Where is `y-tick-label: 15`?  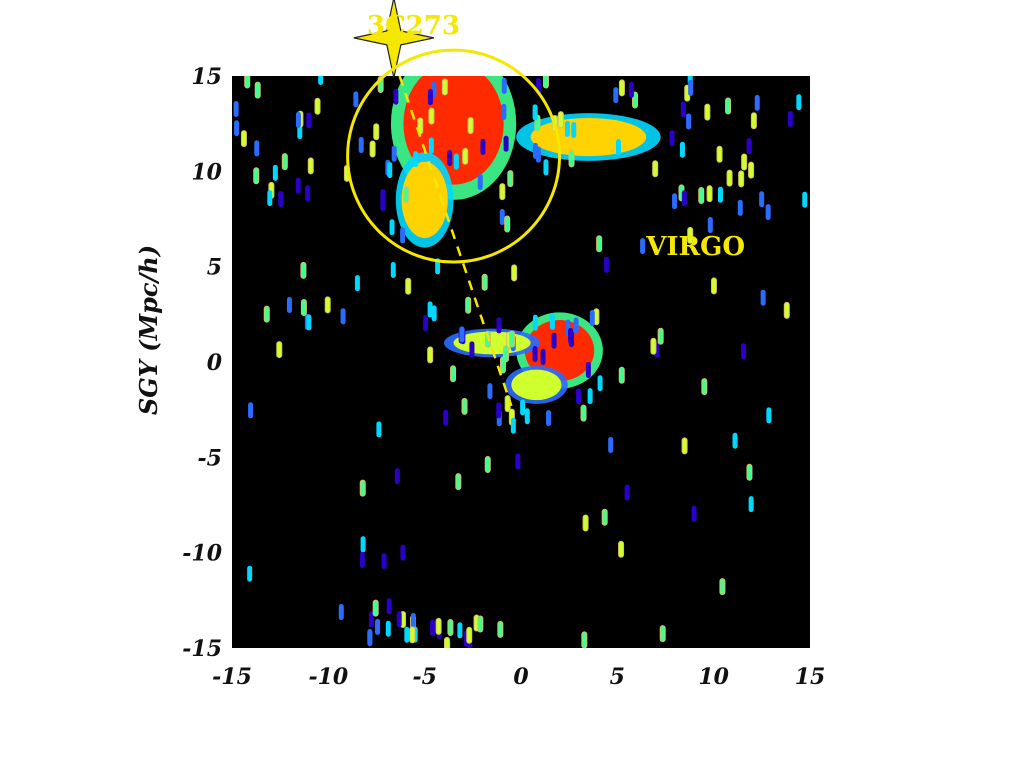 y-tick-label: 15 is located at coordinates (206, 77).